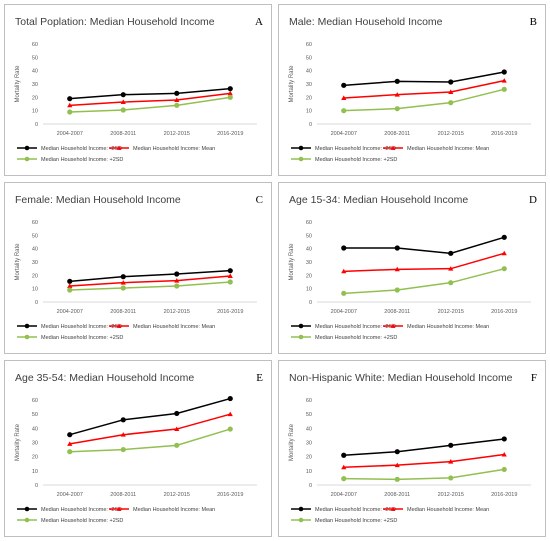 This screenshot has width=550, height=541. I want to click on panel-letter: D, so click(533, 200).